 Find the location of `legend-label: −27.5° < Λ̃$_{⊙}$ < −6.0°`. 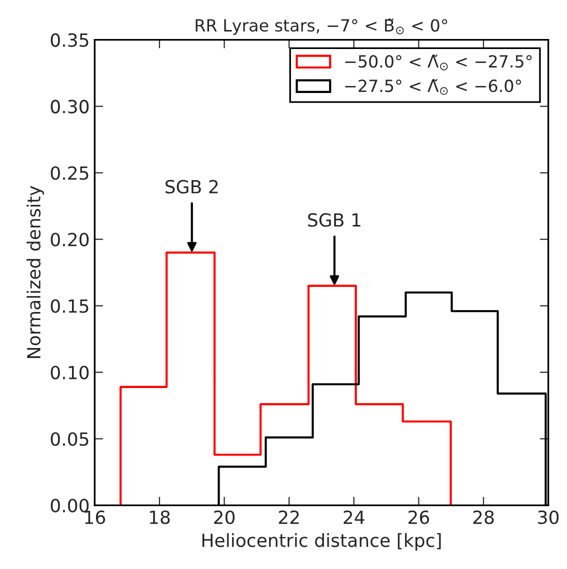

legend-label: −27.5° < Λ̃$_{⊙}$ < −6.0° is located at coordinates (433, 86).